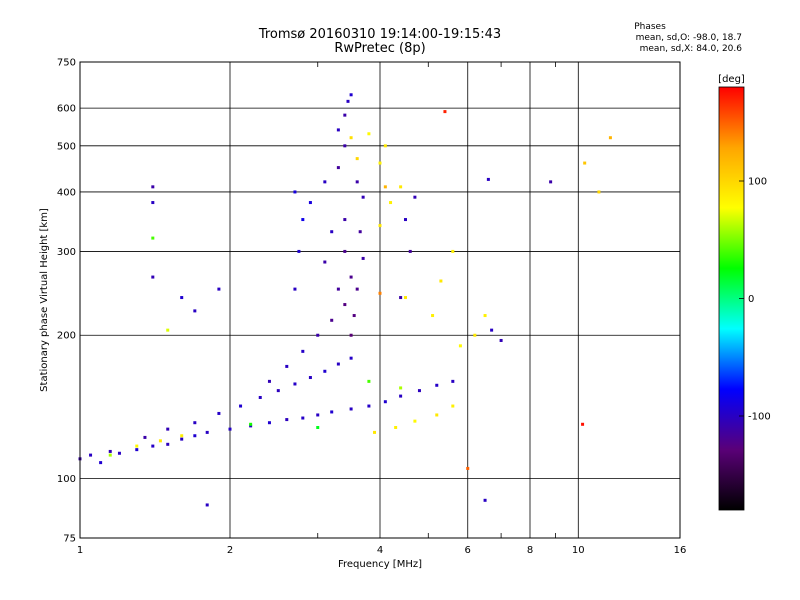 Image resolution: width=800 pixels, height=600 pixels. What do you see at coordinates (731, 79) in the screenshot?
I see `colorbar-label: [deg]` at bounding box center [731, 79].